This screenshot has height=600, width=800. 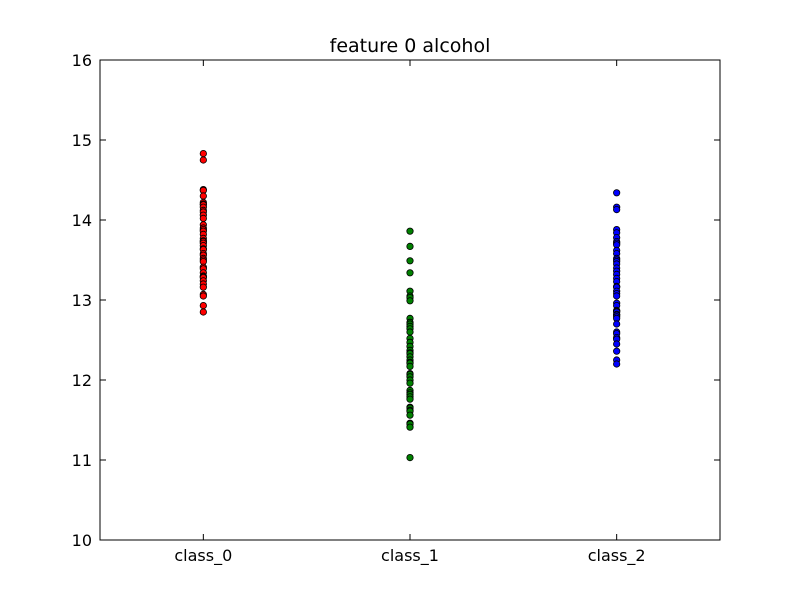 What do you see at coordinates (82, 140) in the screenshot?
I see `y-tick-label: 15` at bounding box center [82, 140].